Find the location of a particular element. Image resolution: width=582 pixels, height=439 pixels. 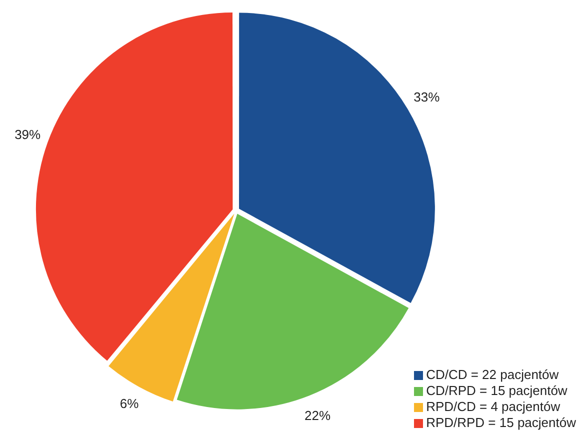

legend-label: CD/CD = 22 pacjentów is located at coordinates (492, 375).